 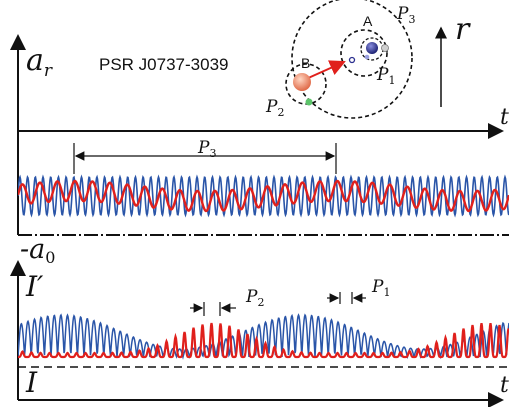 I want to click on orbit-diagram: A B P3 P1 P2, so click(x=340, y=59).